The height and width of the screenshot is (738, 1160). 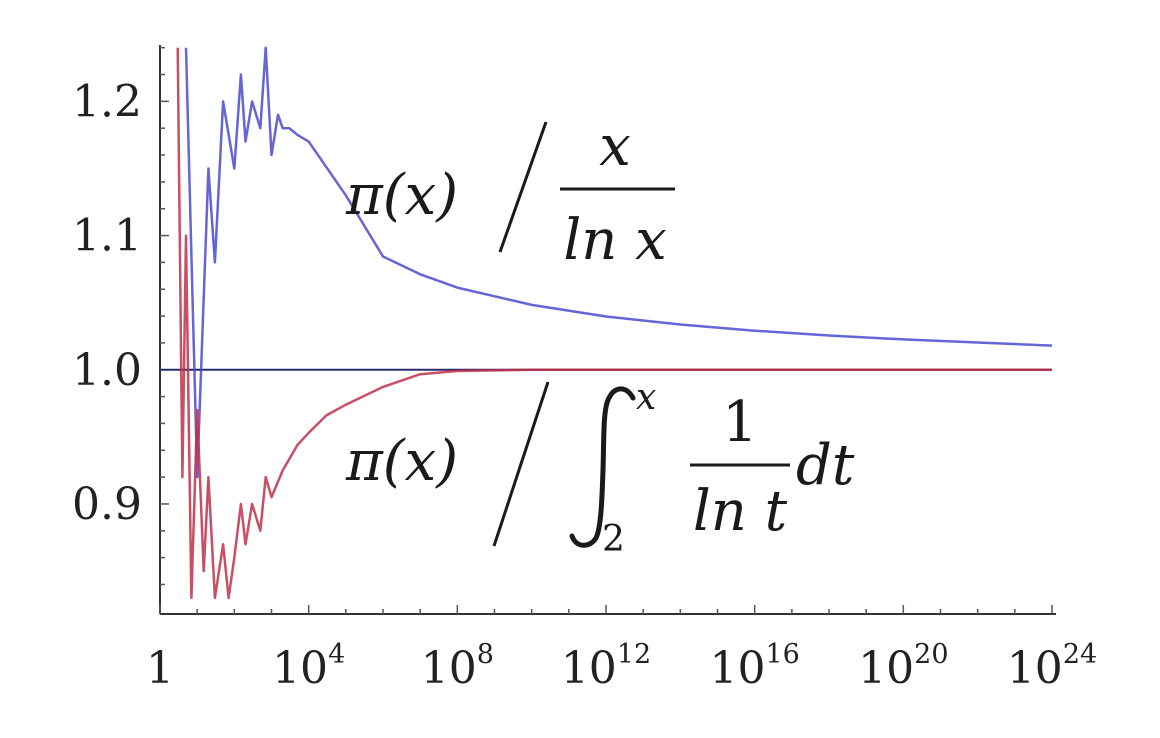 I want to click on y-tick-label: 1.2, so click(x=107, y=101).